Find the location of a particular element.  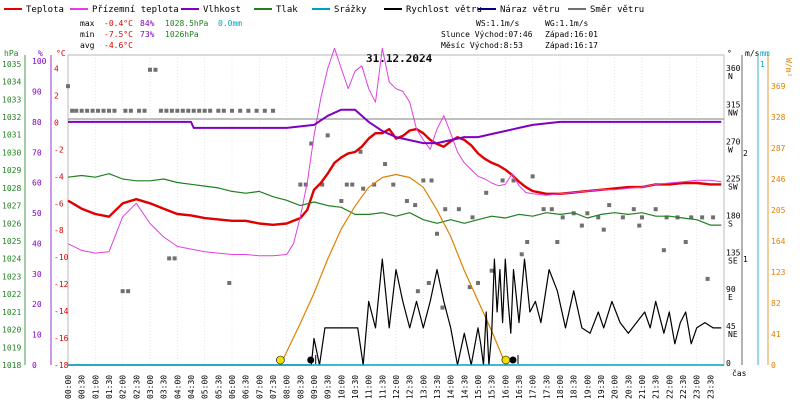

x-tick-label: 00:00 is located at coordinates (68, 387).